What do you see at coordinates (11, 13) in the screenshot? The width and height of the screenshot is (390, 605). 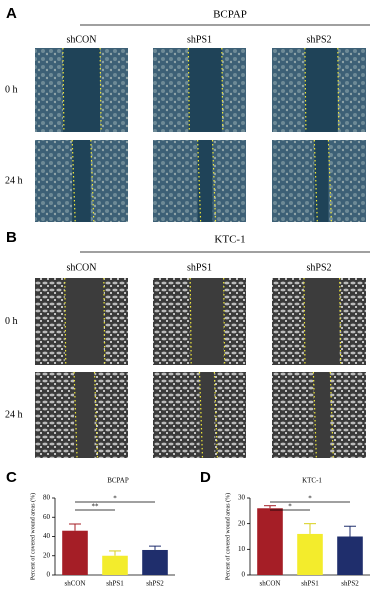 I see `panel-label: A` at bounding box center [11, 13].